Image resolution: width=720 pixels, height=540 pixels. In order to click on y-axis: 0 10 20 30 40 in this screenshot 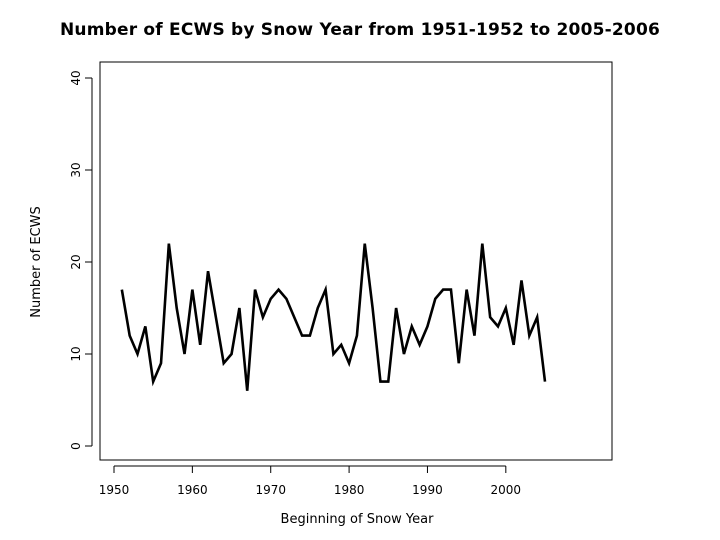, I will do `click(81, 260)`.